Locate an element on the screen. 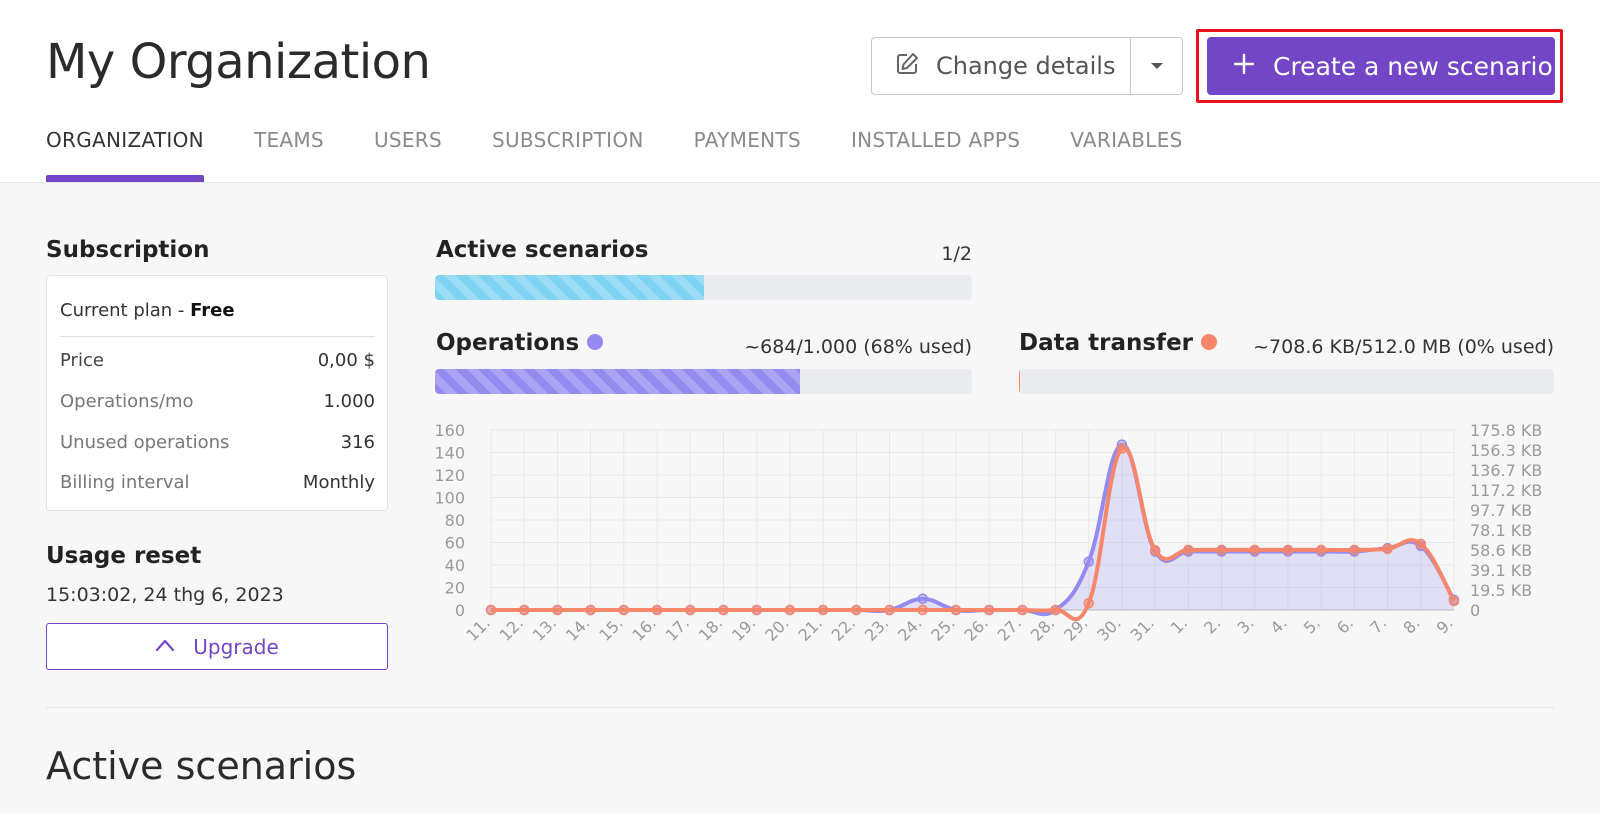  x-tick-label: 19. is located at coordinates (743, 628).